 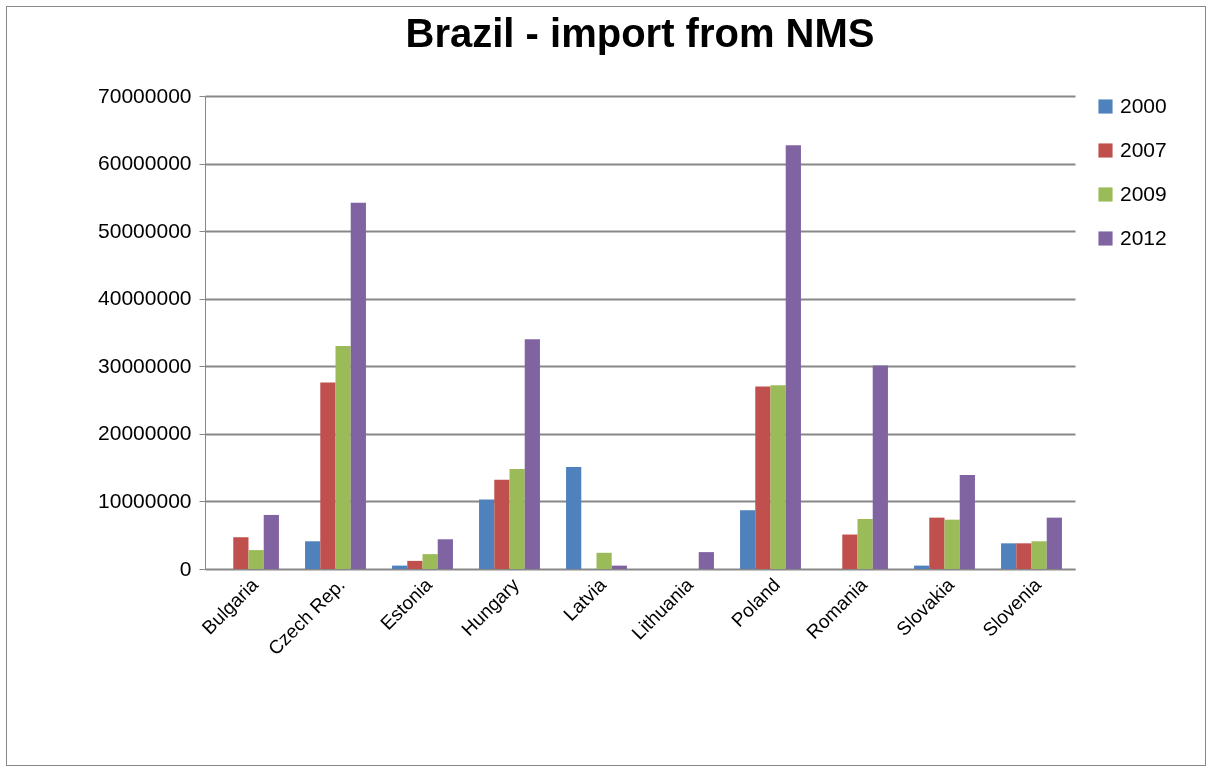 I want to click on y-tick-label: 10000000, so click(x=145, y=500).